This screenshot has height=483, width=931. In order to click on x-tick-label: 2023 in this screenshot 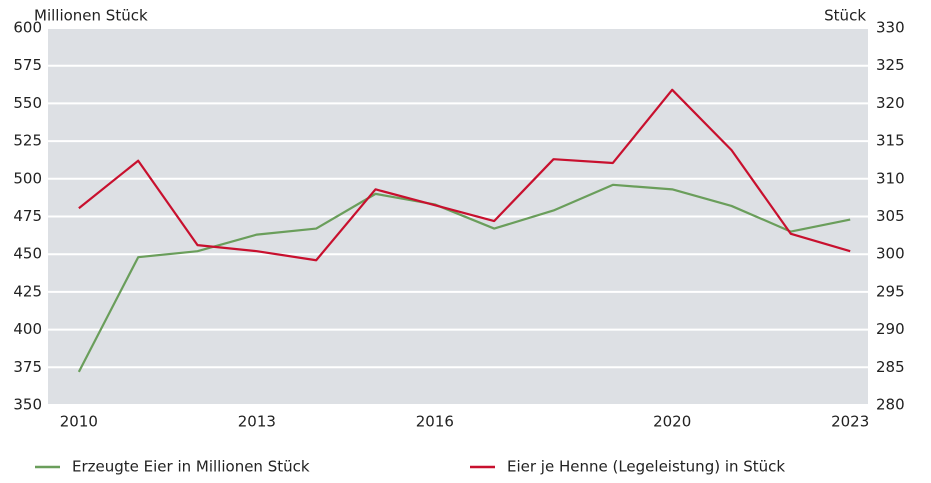, I will do `click(850, 422)`.